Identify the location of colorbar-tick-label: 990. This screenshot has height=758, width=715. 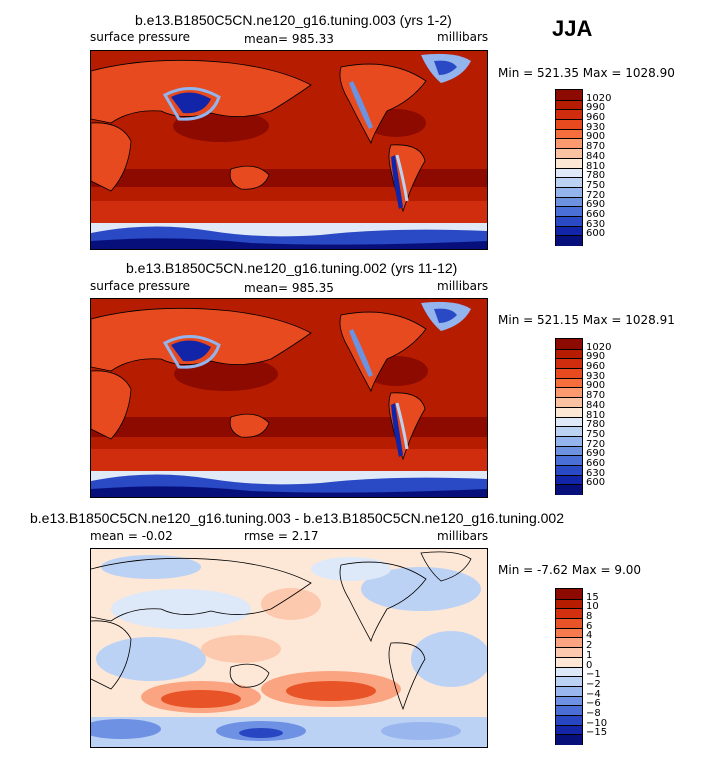
(596, 357).